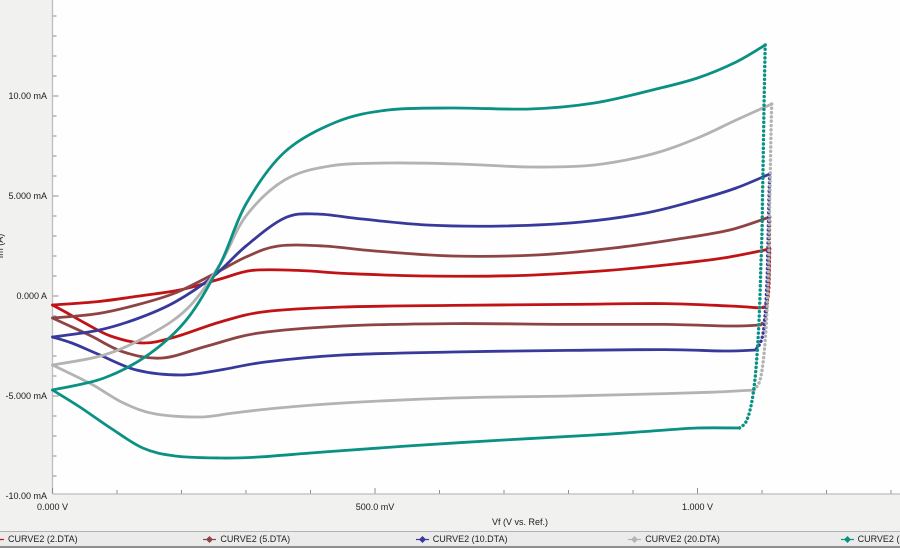 This screenshot has height=548, width=900. Describe the element at coordinates (2, 246) in the screenshot. I see `y-axis-title: Im (A)` at that location.